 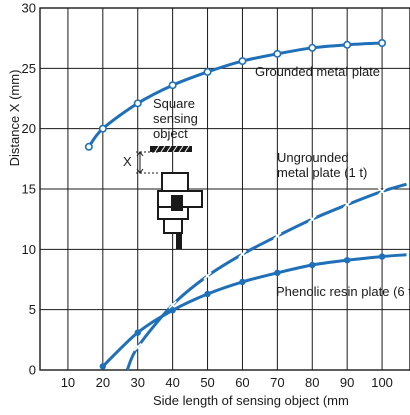 I want to click on phenolic-series-label: Phenolic resin plate (6 t), so click(x=343, y=291).